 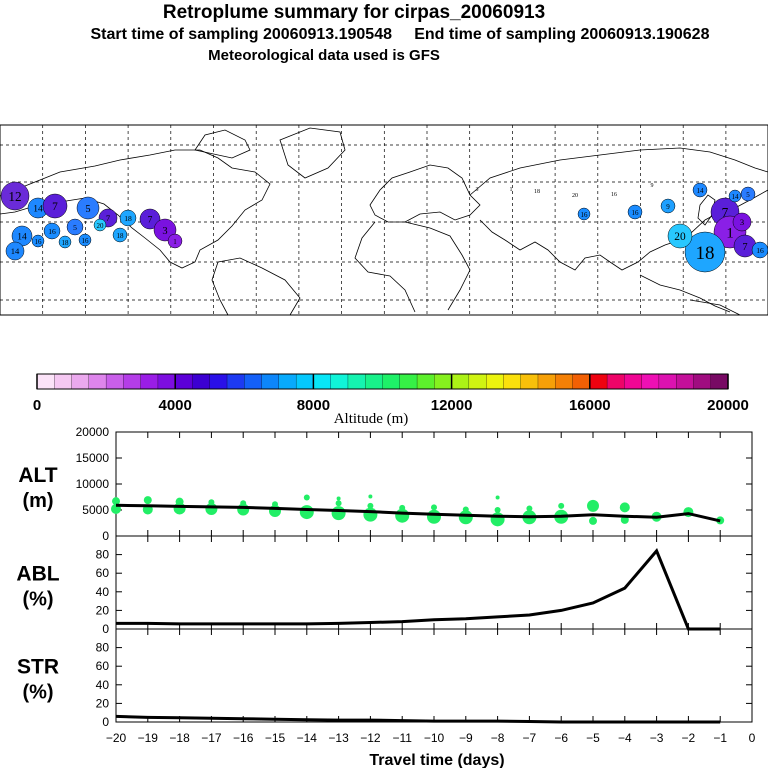 I want to click on series-line-abl, so click(x=418, y=589).